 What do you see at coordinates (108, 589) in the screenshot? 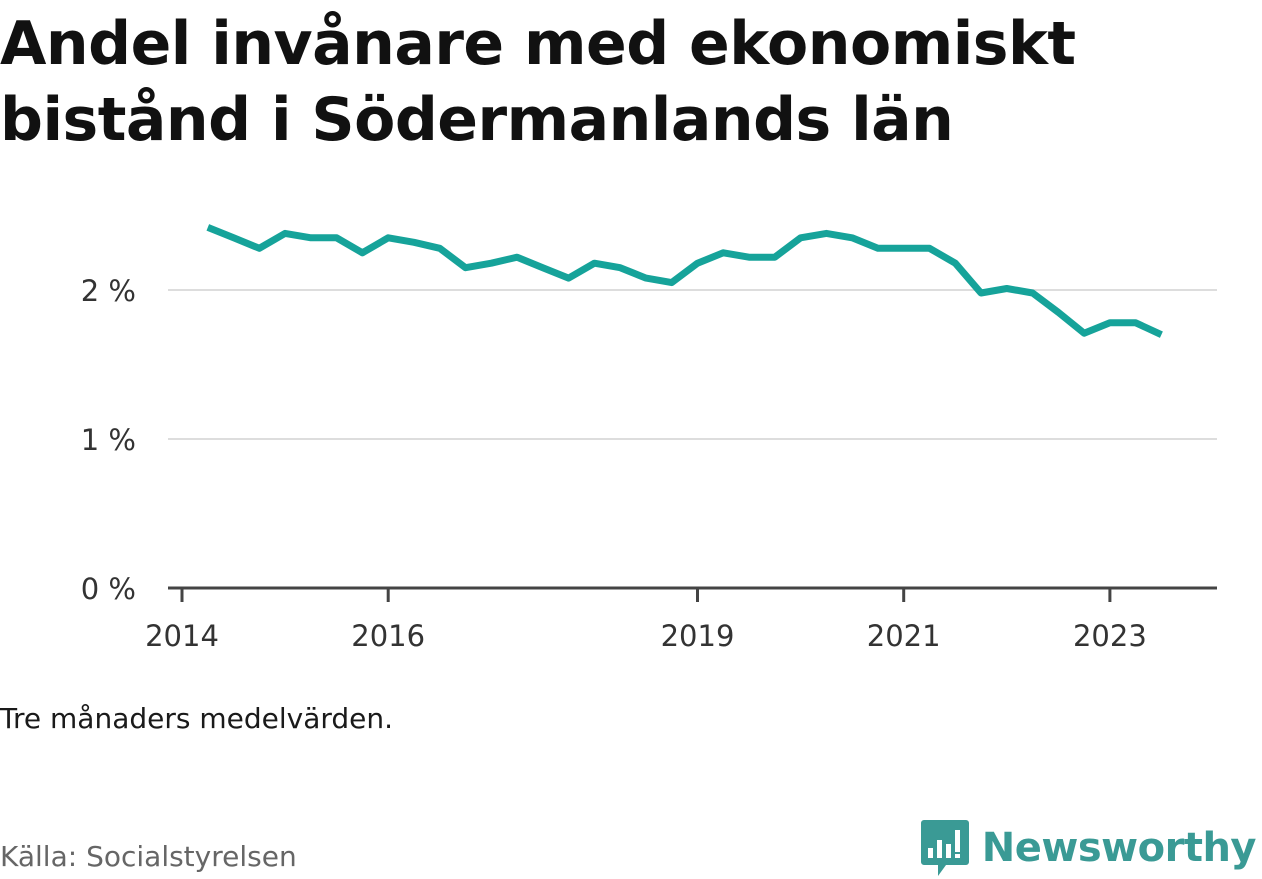
I see `y-tick-label: 0 %` at bounding box center [108, 589].